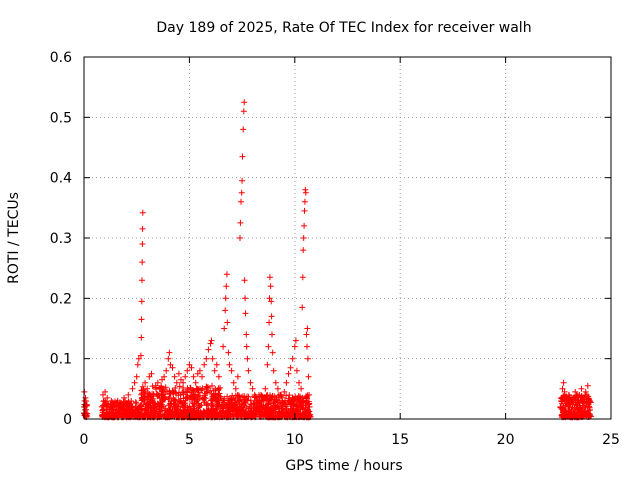 The width and height of the screenshot is (640, 480). What do you see at coordinates (61, 360) in the screenshot?
I see `y-tick-label: 0.1` at bounding box center [61, 360].